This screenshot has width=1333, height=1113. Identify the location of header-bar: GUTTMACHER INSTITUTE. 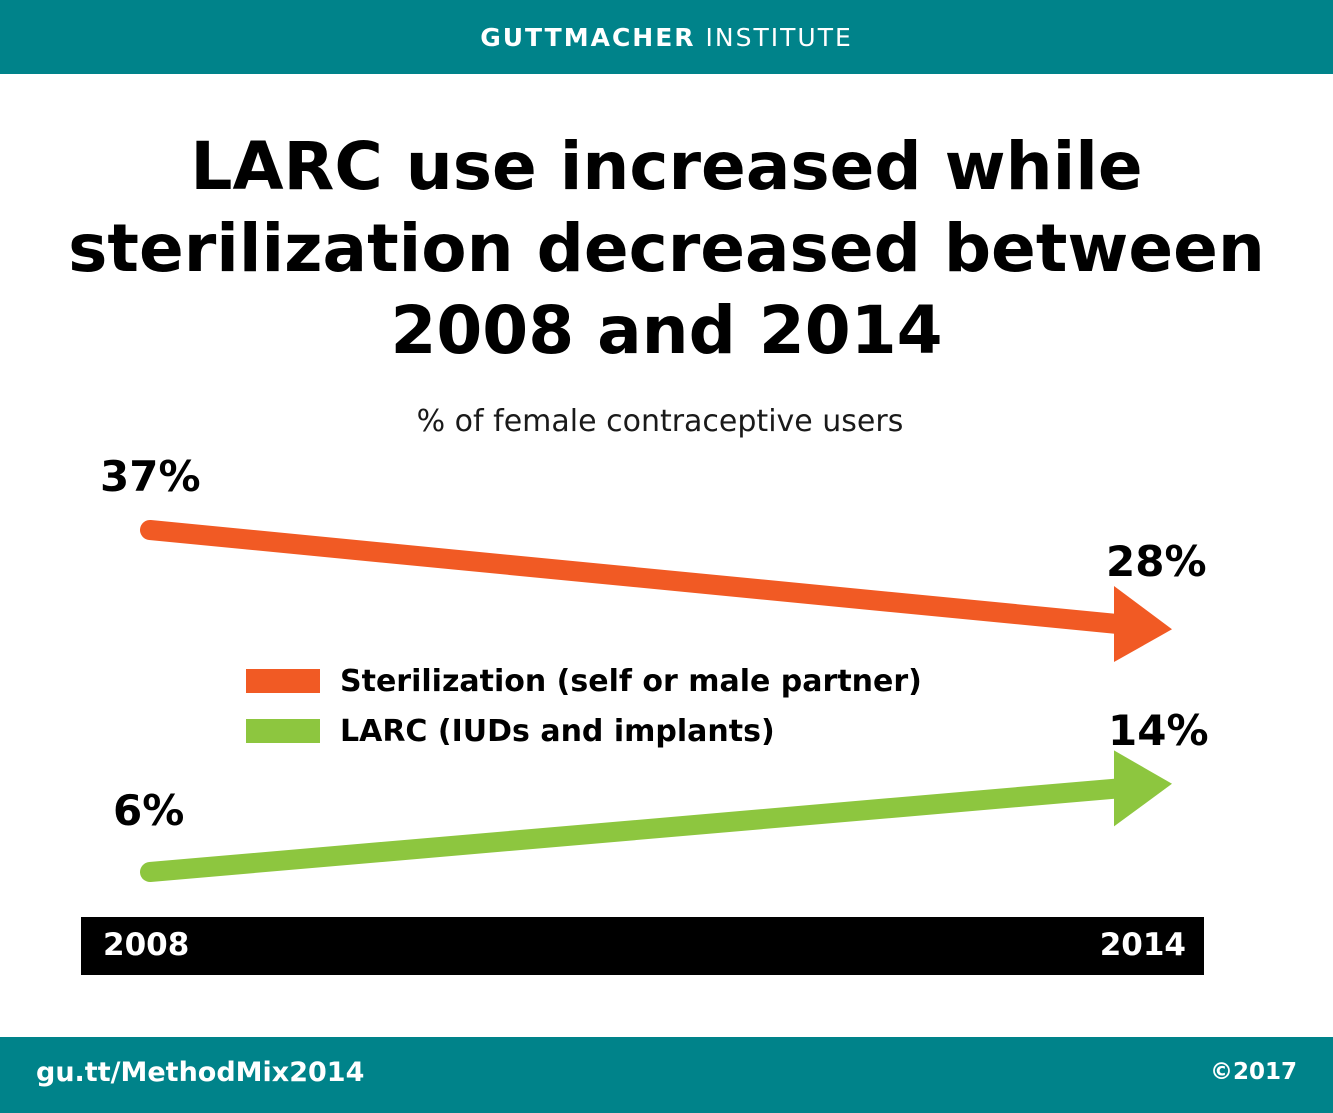
(666, 37).